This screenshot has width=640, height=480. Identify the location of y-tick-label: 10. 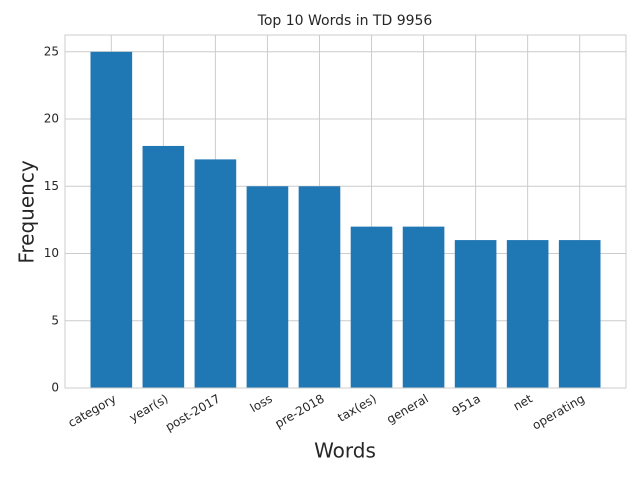
(51, 253).